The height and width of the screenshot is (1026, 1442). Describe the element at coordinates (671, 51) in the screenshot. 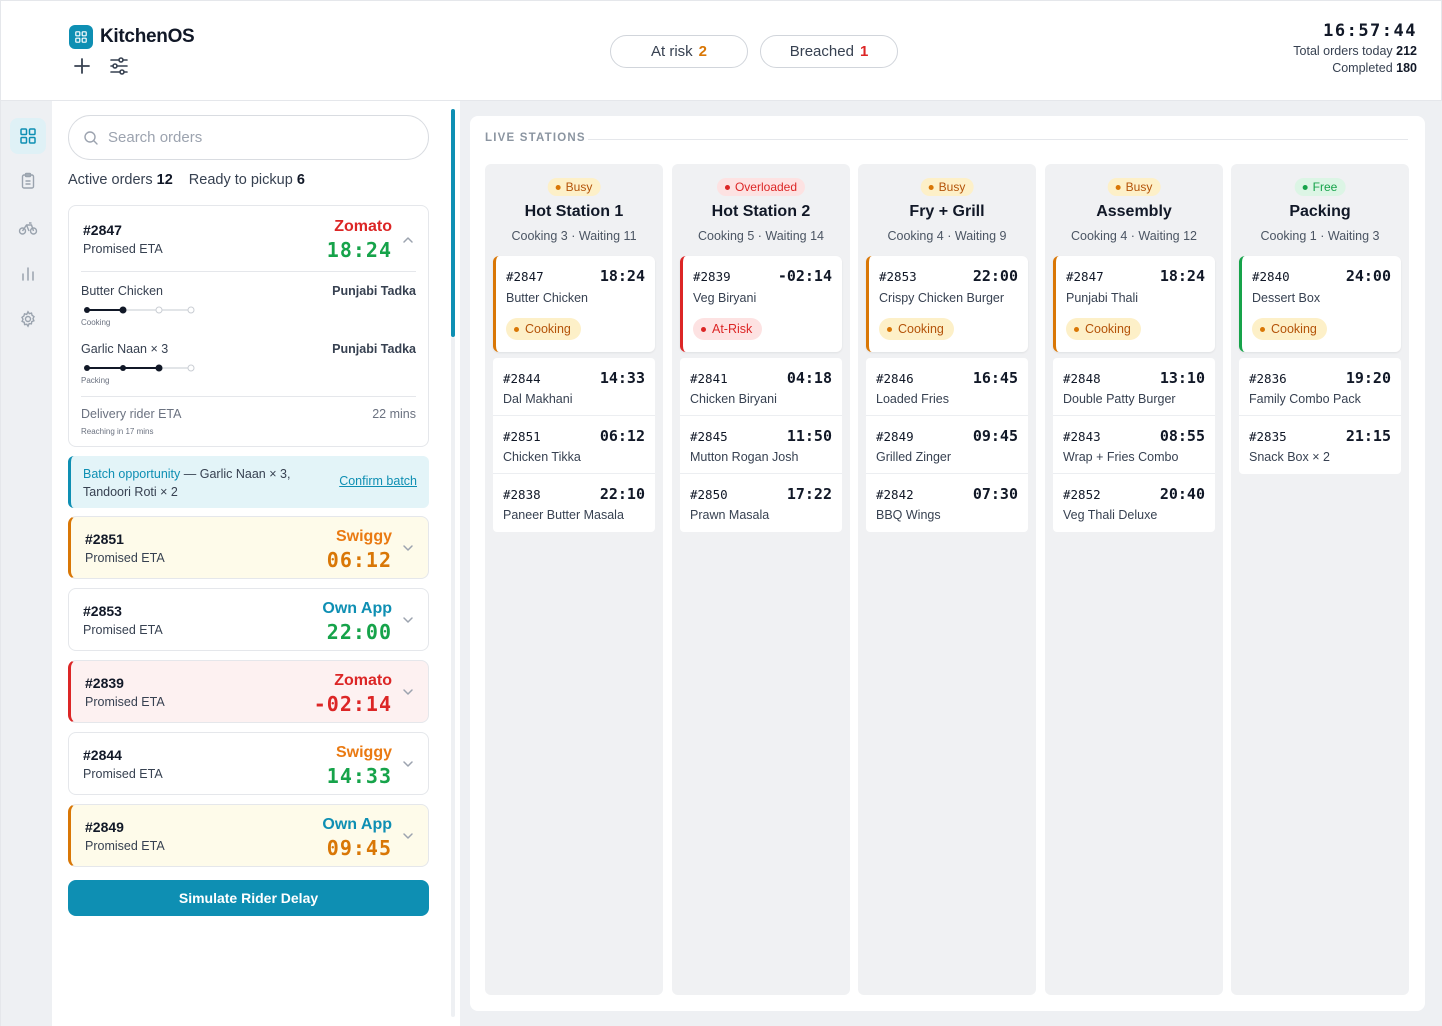

I see `at-risk-label: At risk` at that location.